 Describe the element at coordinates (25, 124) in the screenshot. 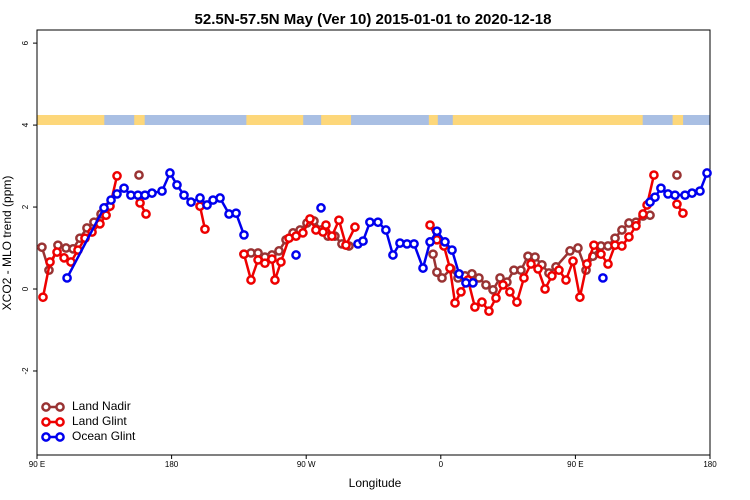

I see `y-tick-label: 4` at that location.